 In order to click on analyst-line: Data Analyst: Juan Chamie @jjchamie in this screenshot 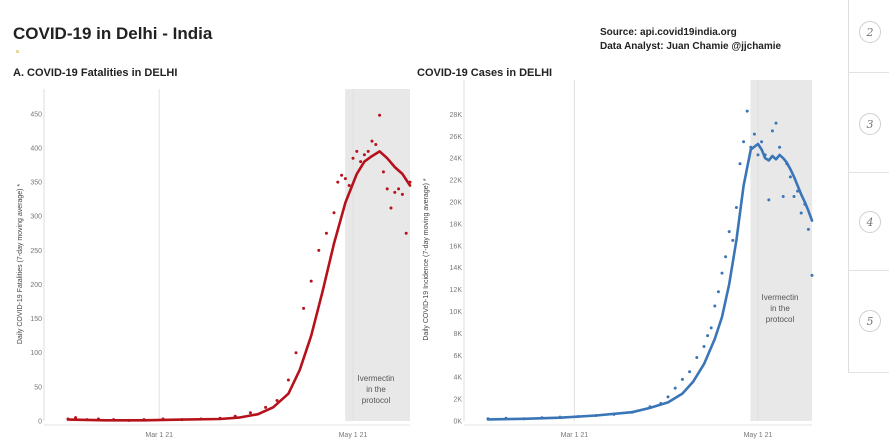, I will do `click(691, 46)`.